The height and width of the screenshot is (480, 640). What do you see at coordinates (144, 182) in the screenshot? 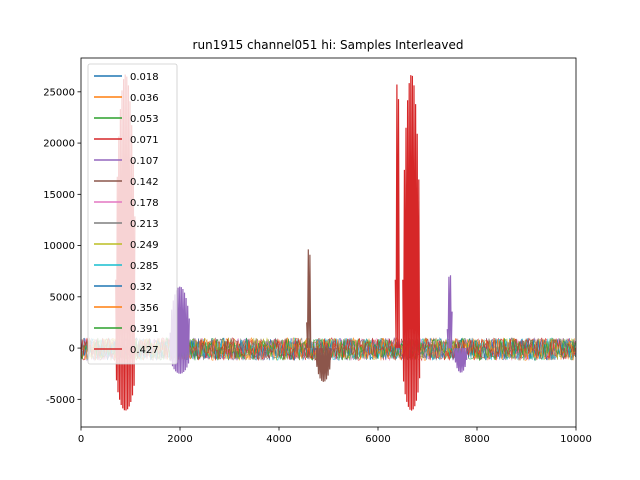
I see `legend-label-5: 0.142` at bounding box center [144, 182].